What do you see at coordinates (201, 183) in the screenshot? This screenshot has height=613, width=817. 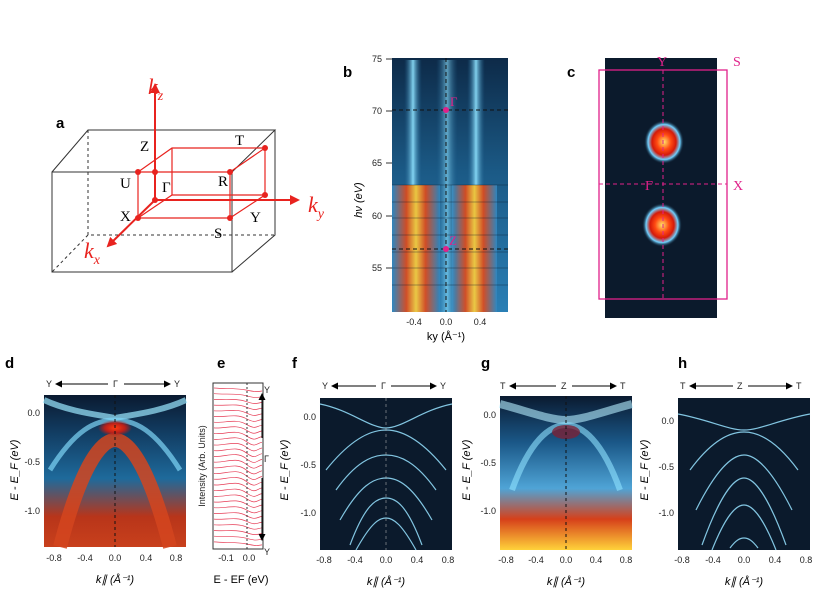 I see `high-symmetry-dots` at bounding box center [201, 183].